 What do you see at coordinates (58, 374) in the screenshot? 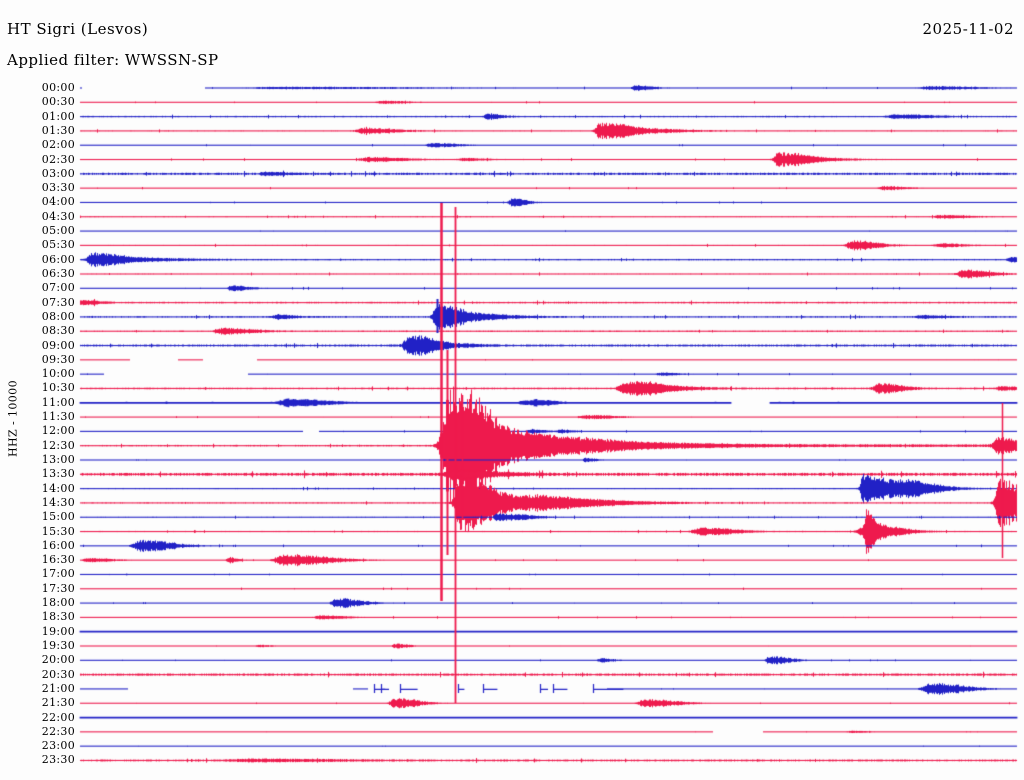
I see `time-label: 10:00` at bounding box center [58, 374].